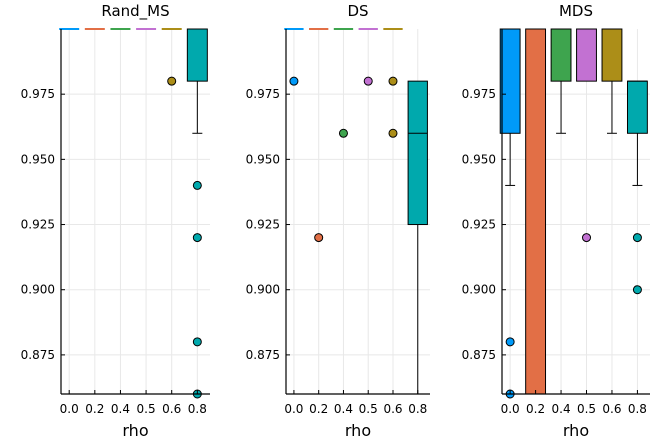 The width and height of the screenshot is (664, 443). I want to click on panel-title: Rand_MS, so click(135, 11).